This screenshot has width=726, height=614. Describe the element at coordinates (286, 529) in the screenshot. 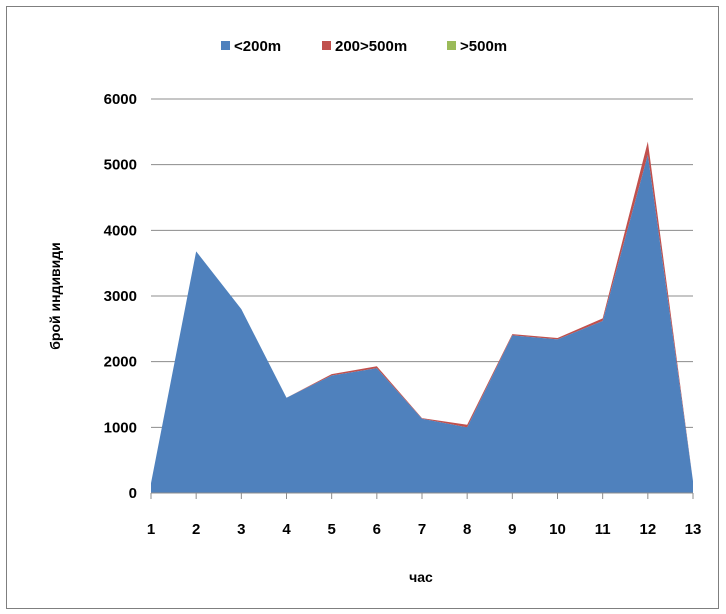

I see `x-tick-label: 4` at that location.